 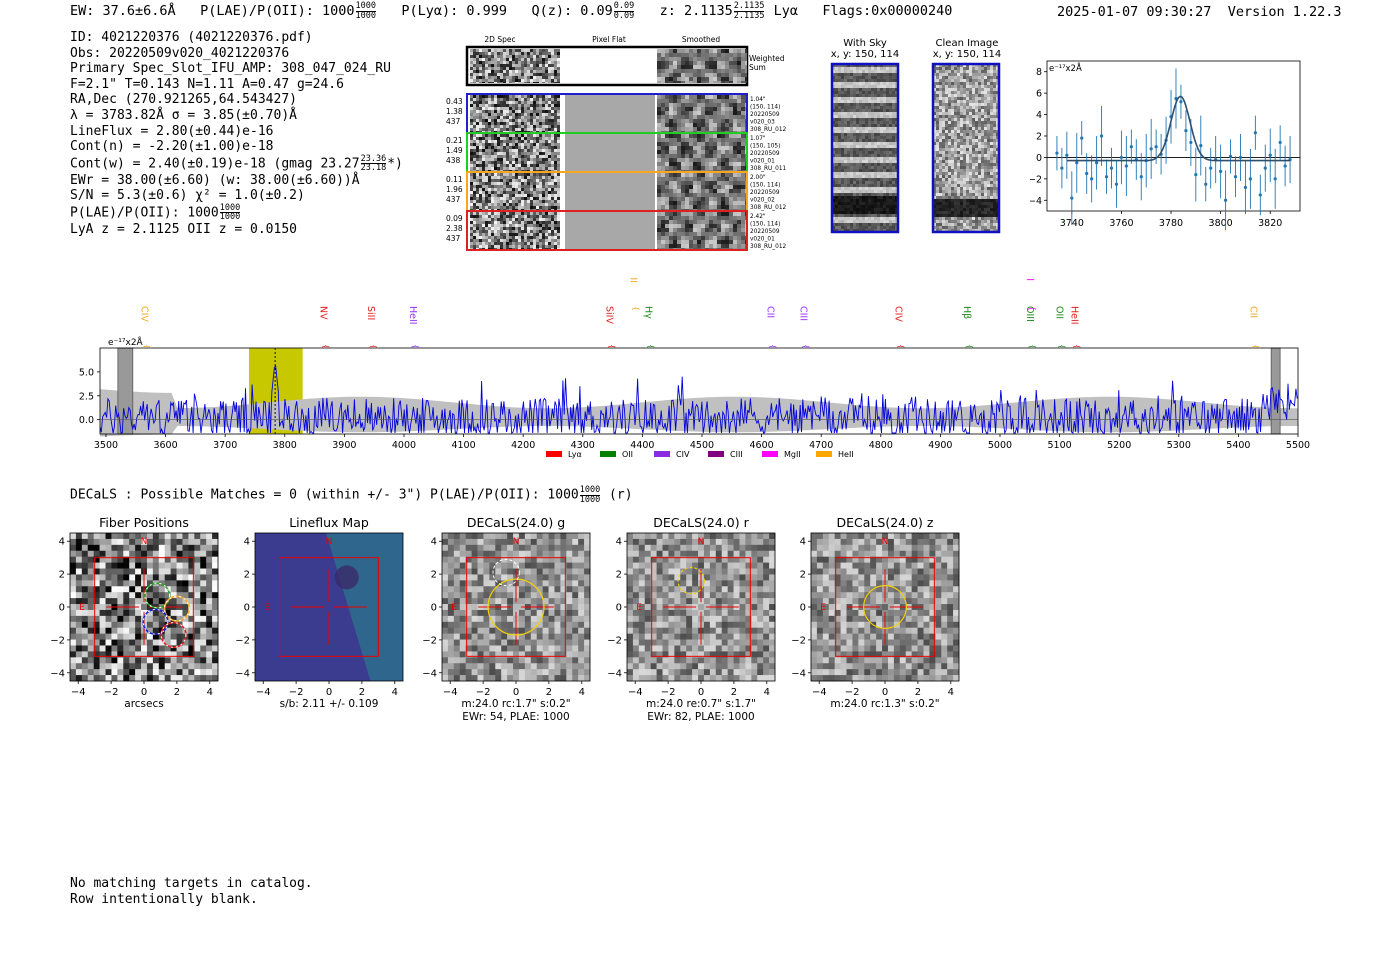 What do you see at coordinates (650, 346) in the screenshot?
I see `spectrum-line-brace-6: {` at bounding box center [650, 346].